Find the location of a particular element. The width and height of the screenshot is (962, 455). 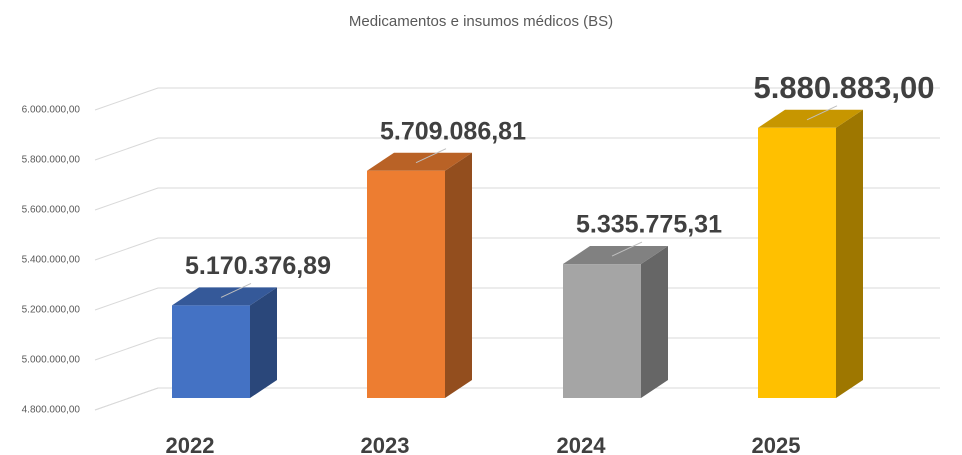

x-tick-label: 2022 is located at coordinates (190, 444).